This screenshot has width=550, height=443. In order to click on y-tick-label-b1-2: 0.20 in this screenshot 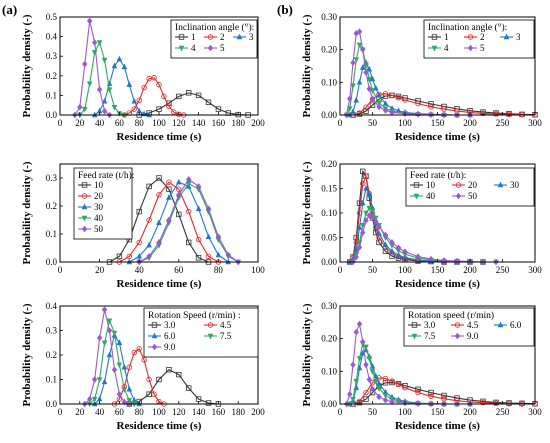, I will do `click(329, 50)`.